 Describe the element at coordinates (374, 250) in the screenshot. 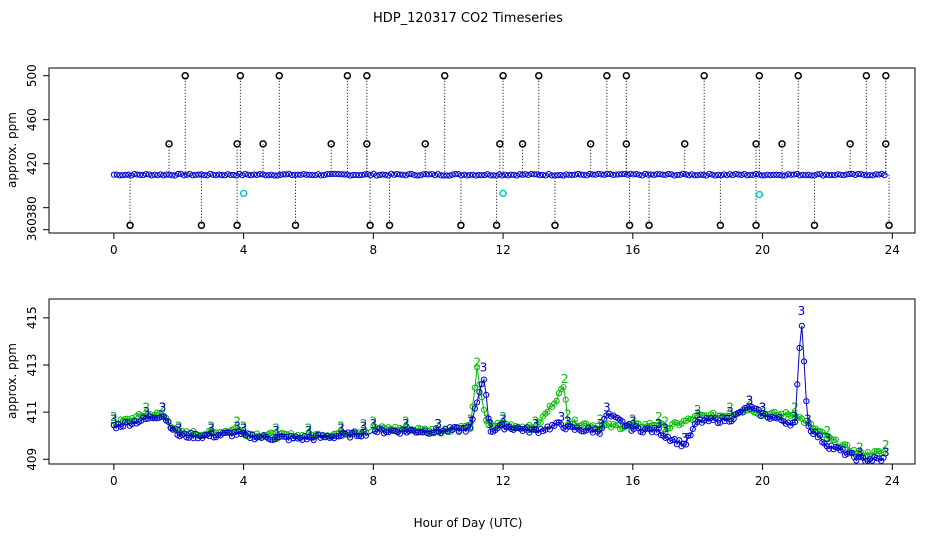

I see `top-xtick-label: 8` at that location.